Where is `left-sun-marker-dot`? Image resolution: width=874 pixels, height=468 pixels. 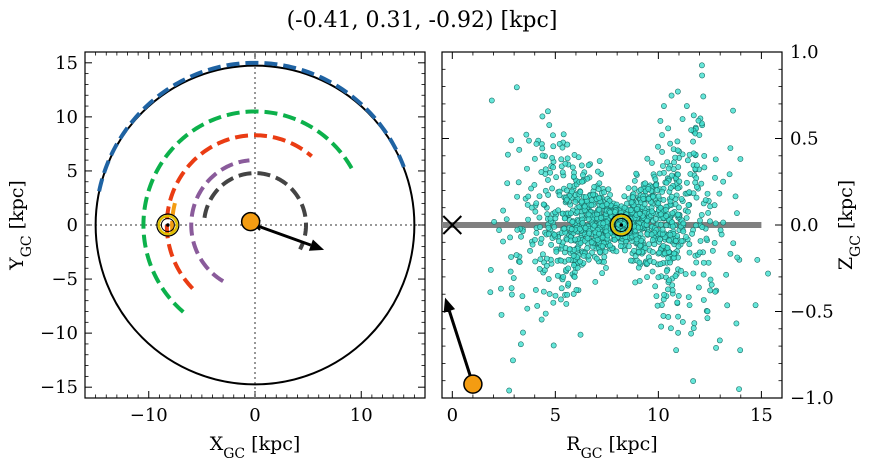 left-sun-marker-dot is located at coordinates (168, 225).